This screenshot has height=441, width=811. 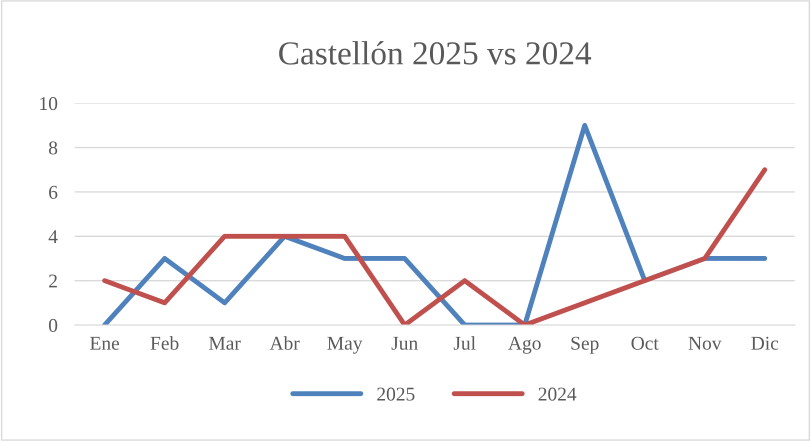 I want to click on x-tick-label: Abr, so click(x=285, y=343).